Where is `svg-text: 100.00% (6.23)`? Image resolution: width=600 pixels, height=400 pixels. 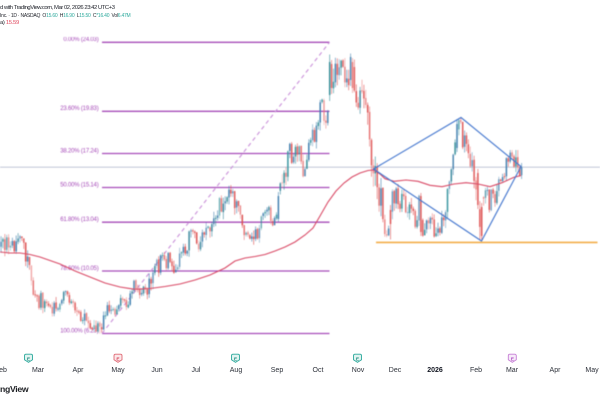 svg-text: 100.00% (6.23) is located at coordinates (79, 331).